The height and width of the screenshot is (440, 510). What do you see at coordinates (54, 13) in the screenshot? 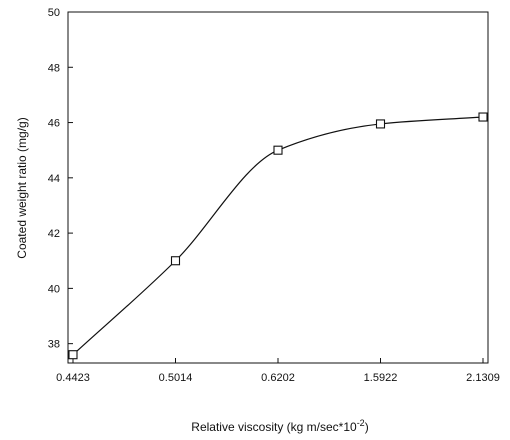
I see `y-tick-label: 50` at bounding box center [54, 13].